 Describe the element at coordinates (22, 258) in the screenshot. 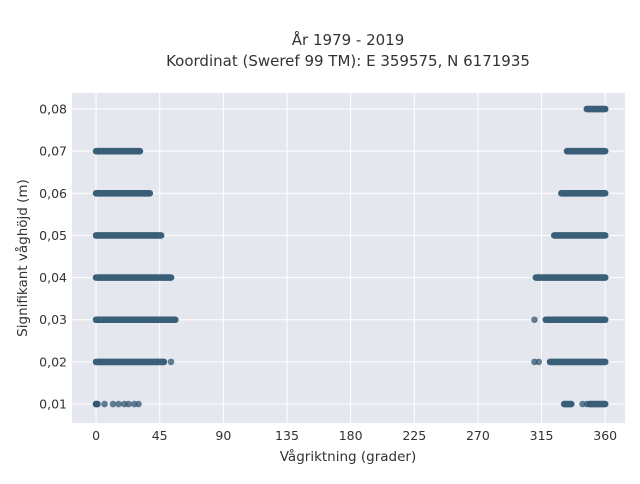

I see `y-axis-label: Signifikant våghöjd (m)` at that location.